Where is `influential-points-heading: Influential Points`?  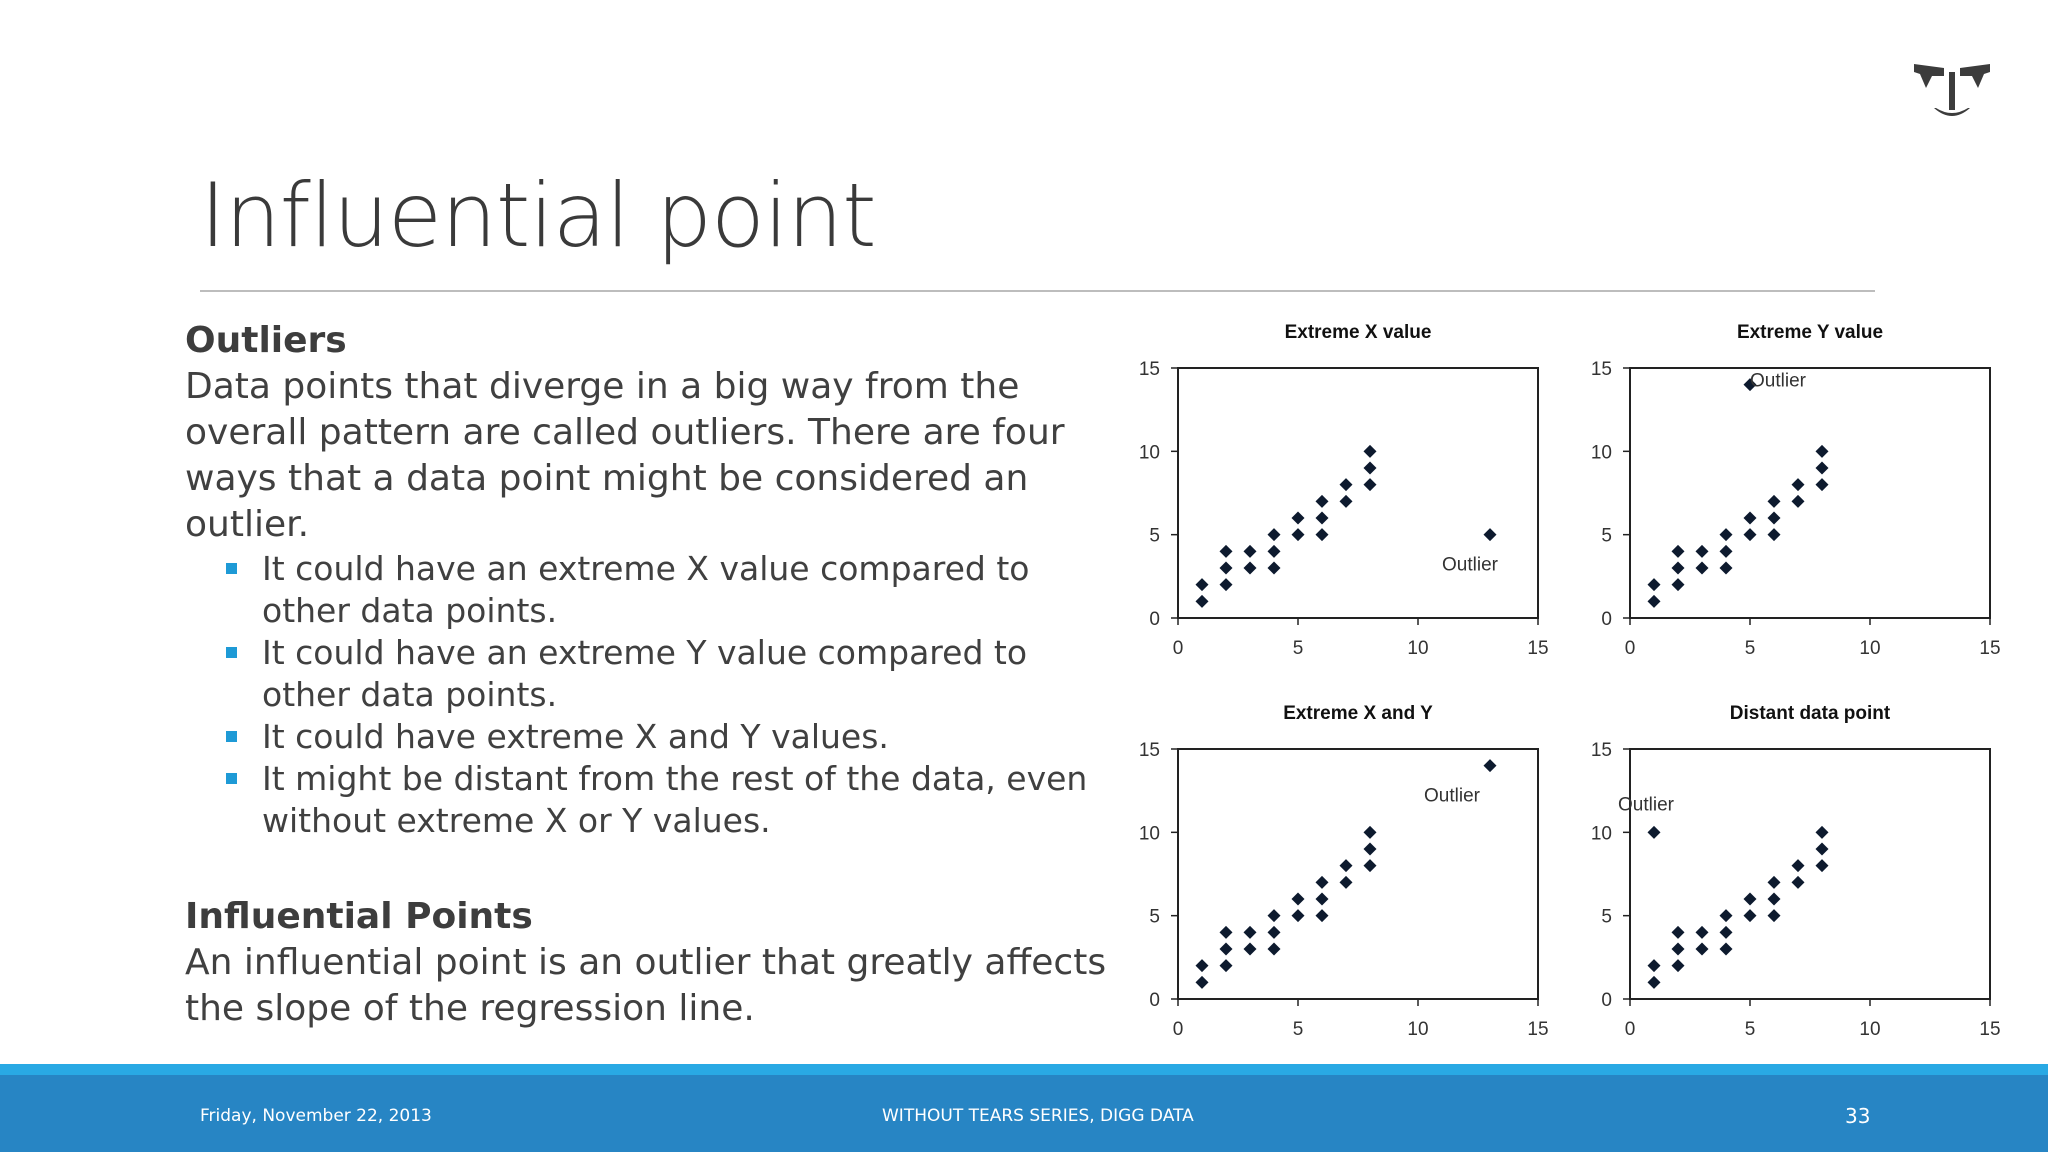 influential-points-heading: Influential Points is located at coordinates (359, 916).